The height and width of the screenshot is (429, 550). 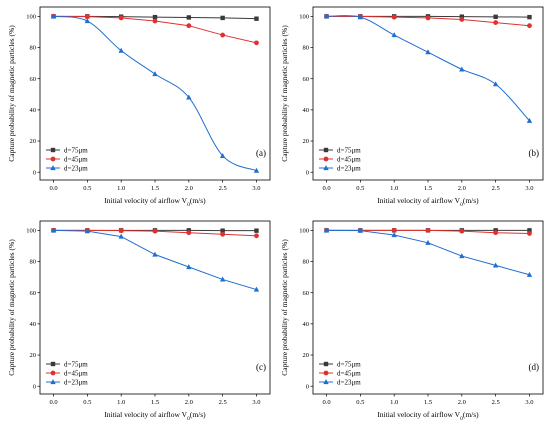 I want to click on legend-entry: d=23μm, so click(x=76, y=382).